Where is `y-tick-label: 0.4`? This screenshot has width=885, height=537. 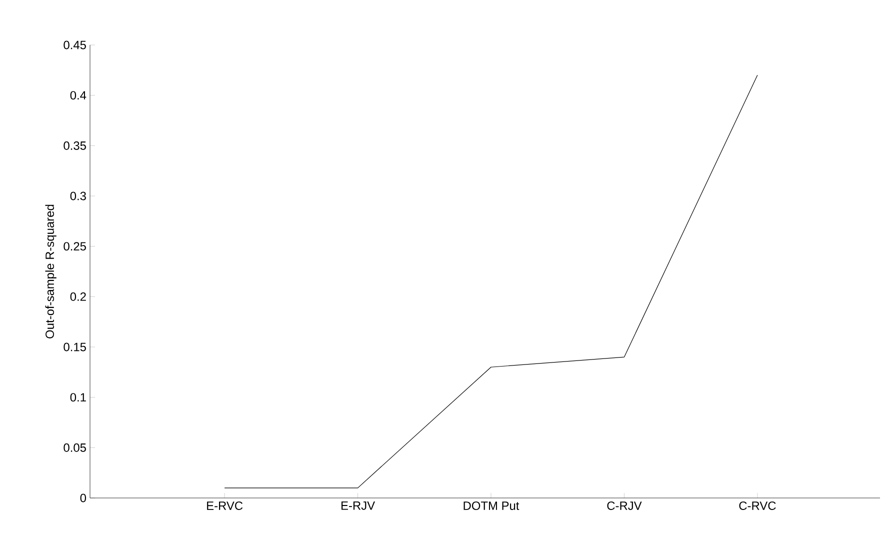 y-tick-label: 0.4 is located at coordinates (78, 95).